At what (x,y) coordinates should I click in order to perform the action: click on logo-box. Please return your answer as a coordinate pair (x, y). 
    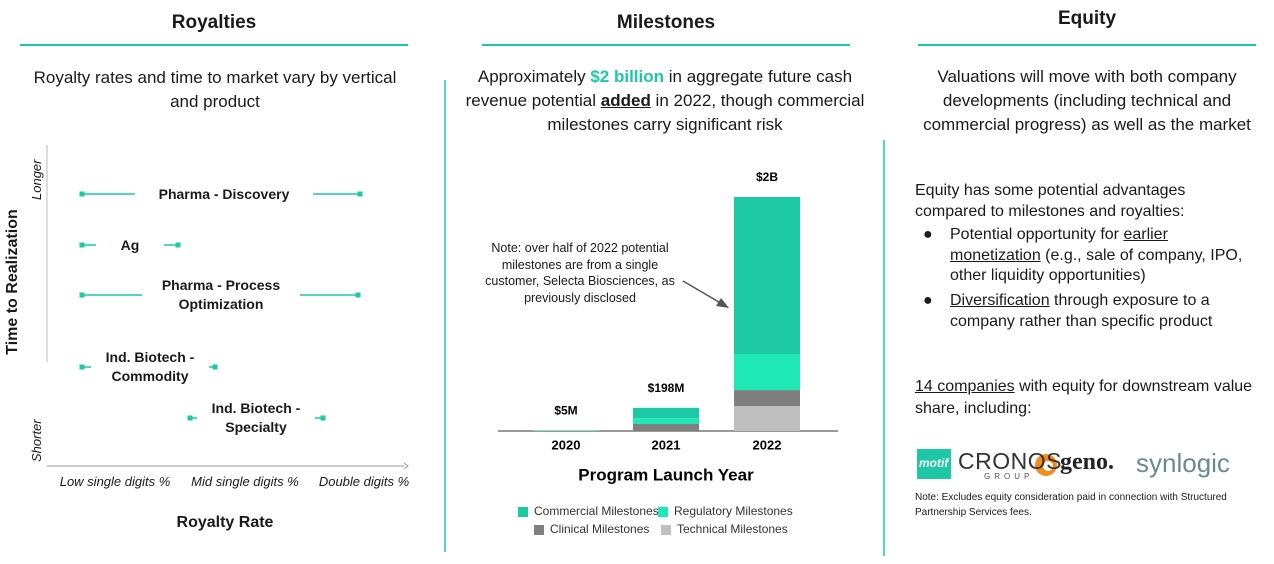
    Looking at the image, I should click on (934, 464).